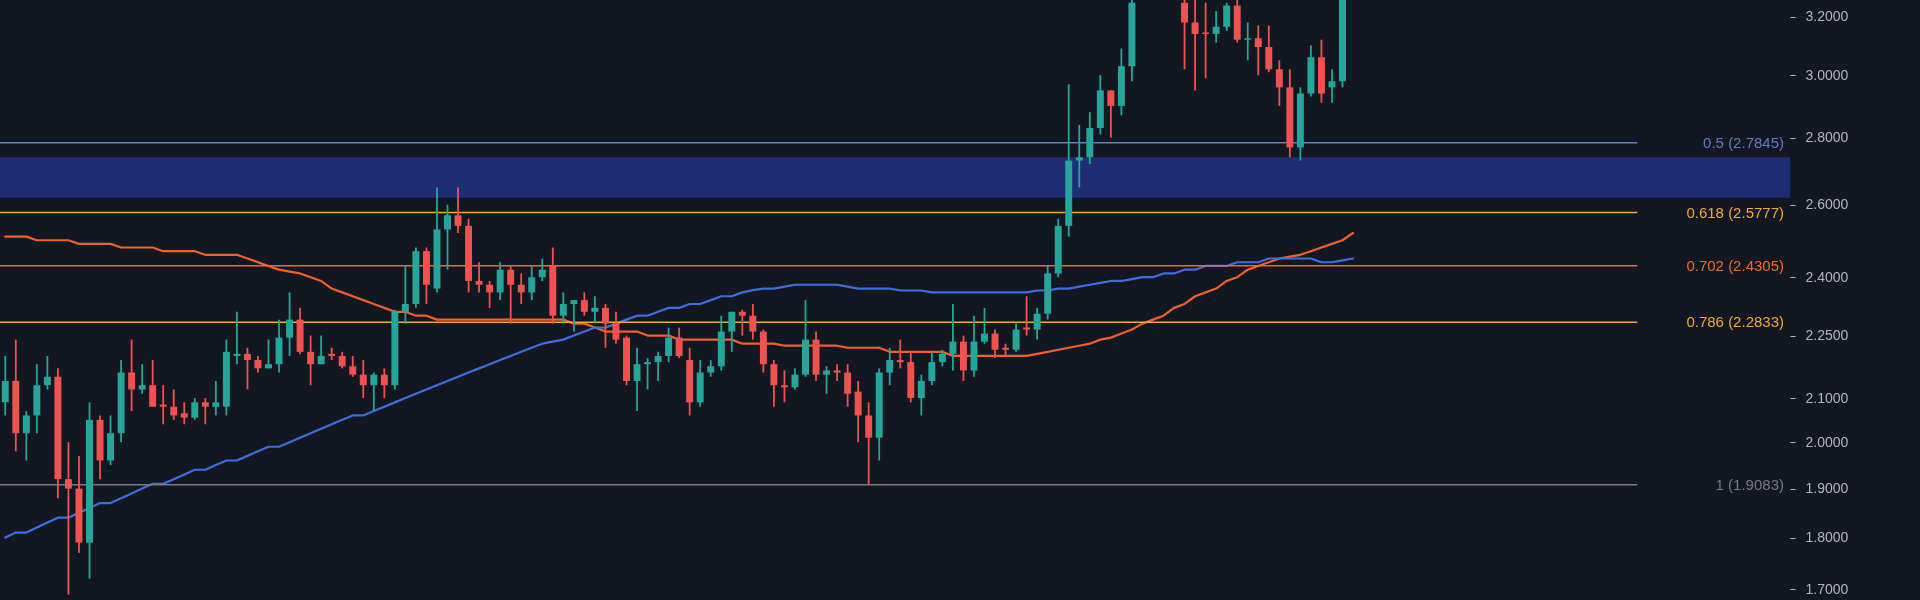 The width and height of the screenshot is (1920, 600). I want to click on ref-line-label: 0.5 (2.7845), so click(1743, 142).